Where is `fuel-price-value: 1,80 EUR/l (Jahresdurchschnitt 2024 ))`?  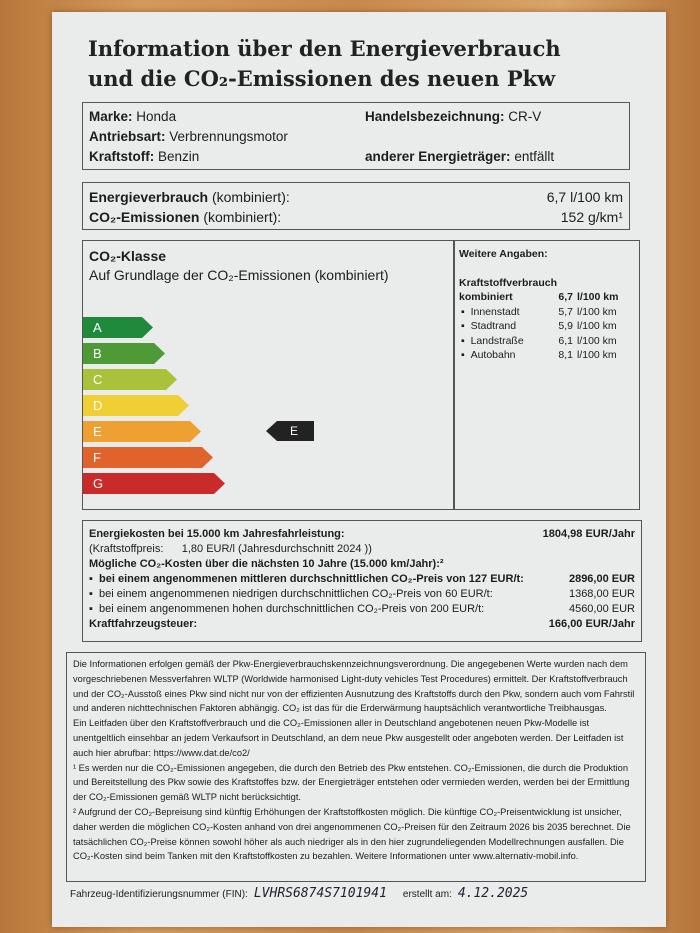 fuel-price-value: 1,80 EUR/l (Jahresdurchschnitt 2024 )) is located at coordinates (276, 549).